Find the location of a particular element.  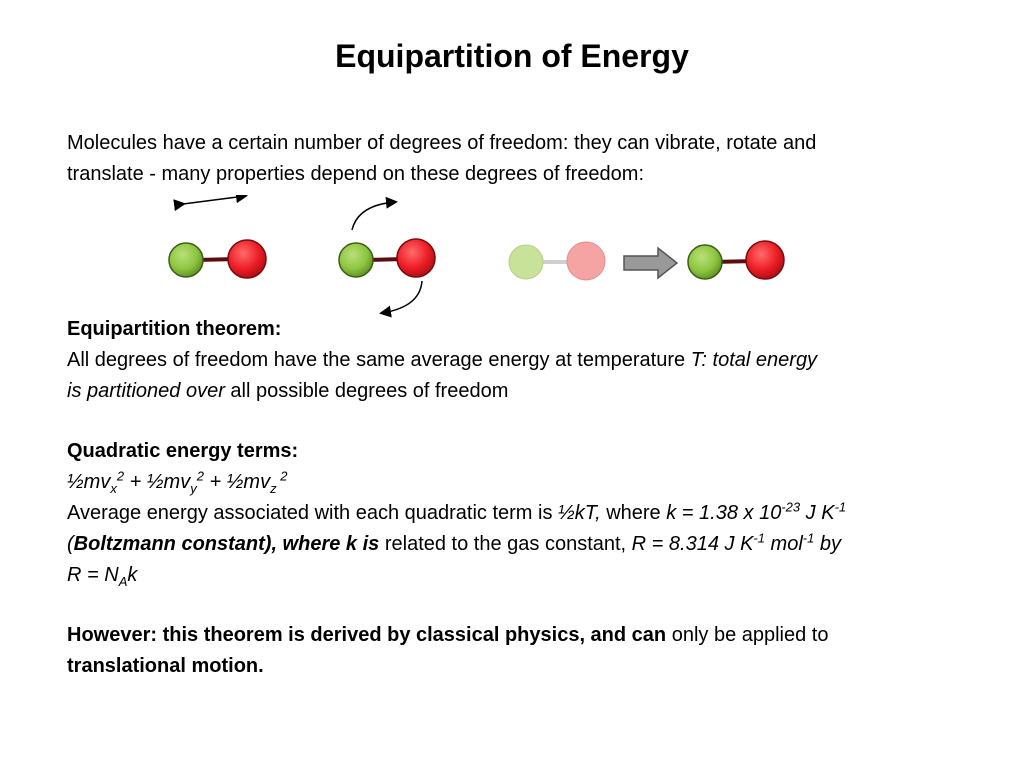

slide-title: Equipartition of Energy is located at coordinates (512, 56).